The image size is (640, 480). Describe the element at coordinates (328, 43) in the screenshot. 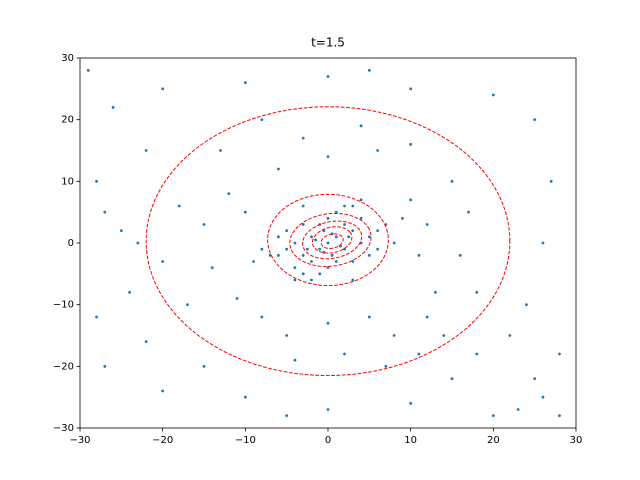

I see `chart-title: t=1.5` at that location.